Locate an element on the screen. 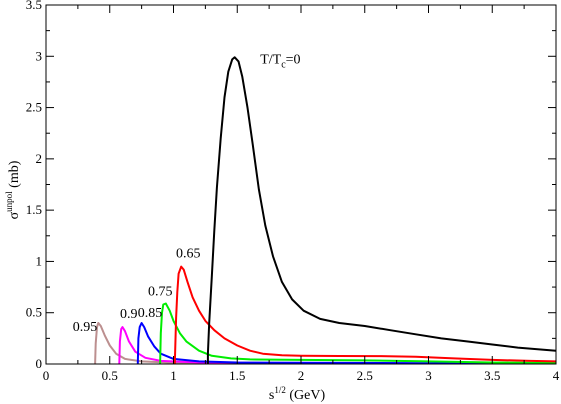 This screenshot has width=561, height=404. x-tick-label: 0.5 is located at coordinates (110, 375).